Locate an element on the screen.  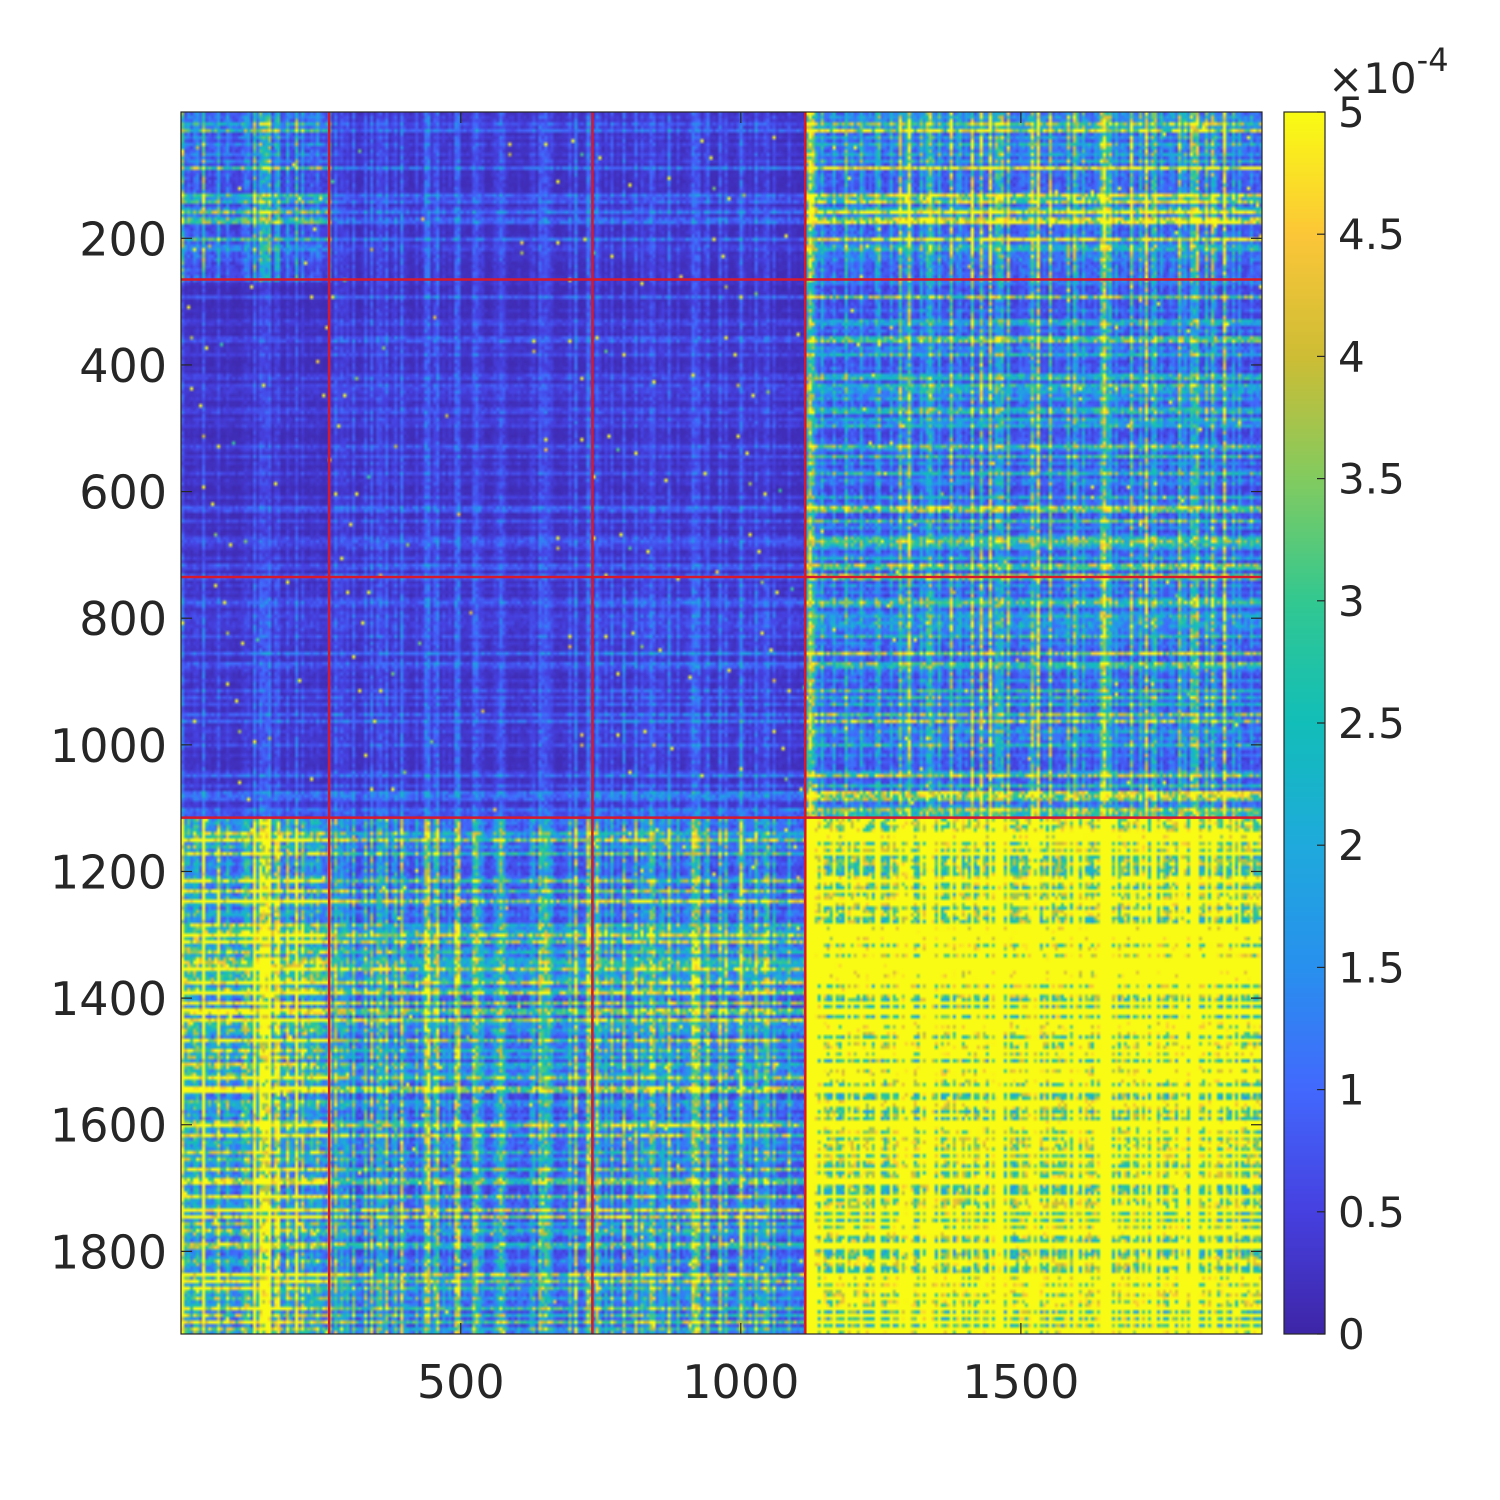
colorbar-multiplier: ×10⁻⁴ is located at coordinates (1388, 72).